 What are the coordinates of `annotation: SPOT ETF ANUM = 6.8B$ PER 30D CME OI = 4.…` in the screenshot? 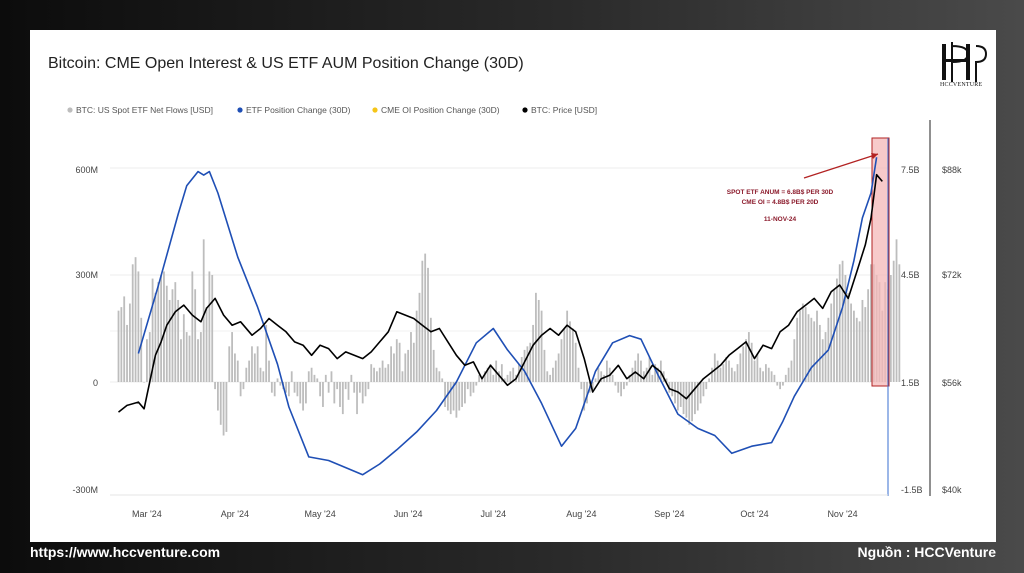 It's located at (803, 188).